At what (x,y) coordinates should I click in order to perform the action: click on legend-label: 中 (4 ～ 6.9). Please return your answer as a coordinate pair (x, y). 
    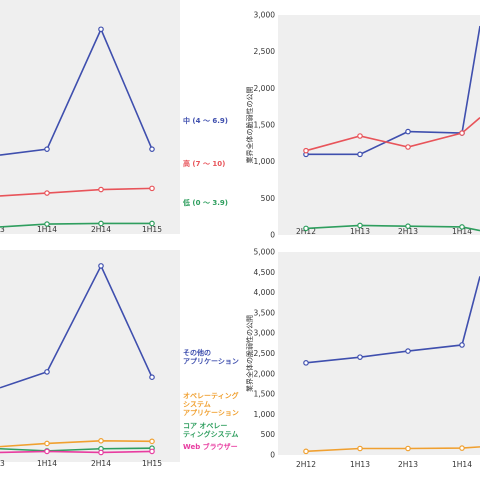
    Looking at the image, I should click on (205, 120).